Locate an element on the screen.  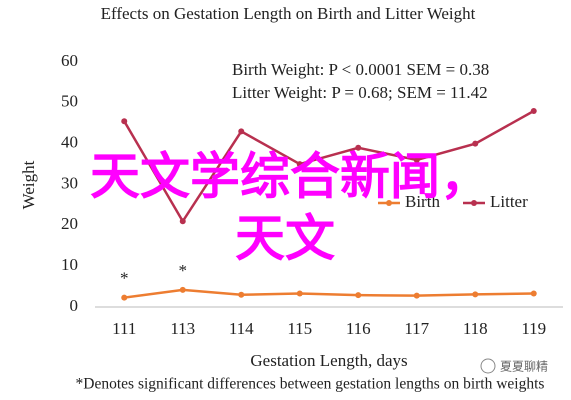
annotation: Birth Weight: P < 0.0001 SEM = 0.38 is located at coordinates (360, 69).